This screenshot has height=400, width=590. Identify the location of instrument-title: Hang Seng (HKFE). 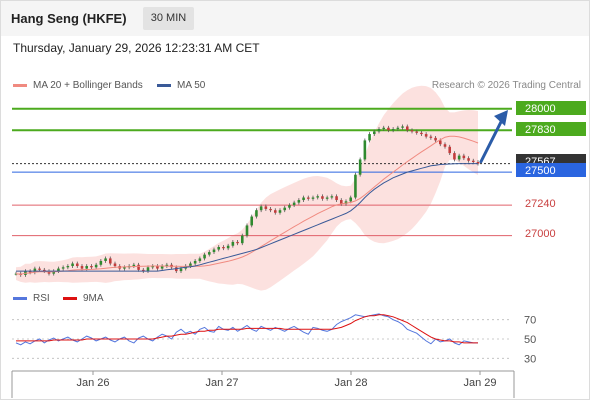
(69, 18).